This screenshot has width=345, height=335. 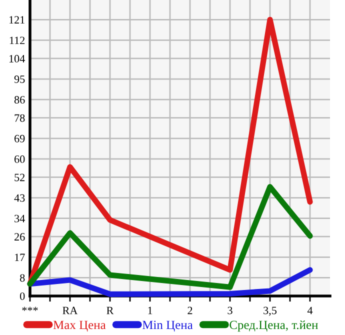 I want to click on x-tick-label: RA, so click(x=70, y=310).